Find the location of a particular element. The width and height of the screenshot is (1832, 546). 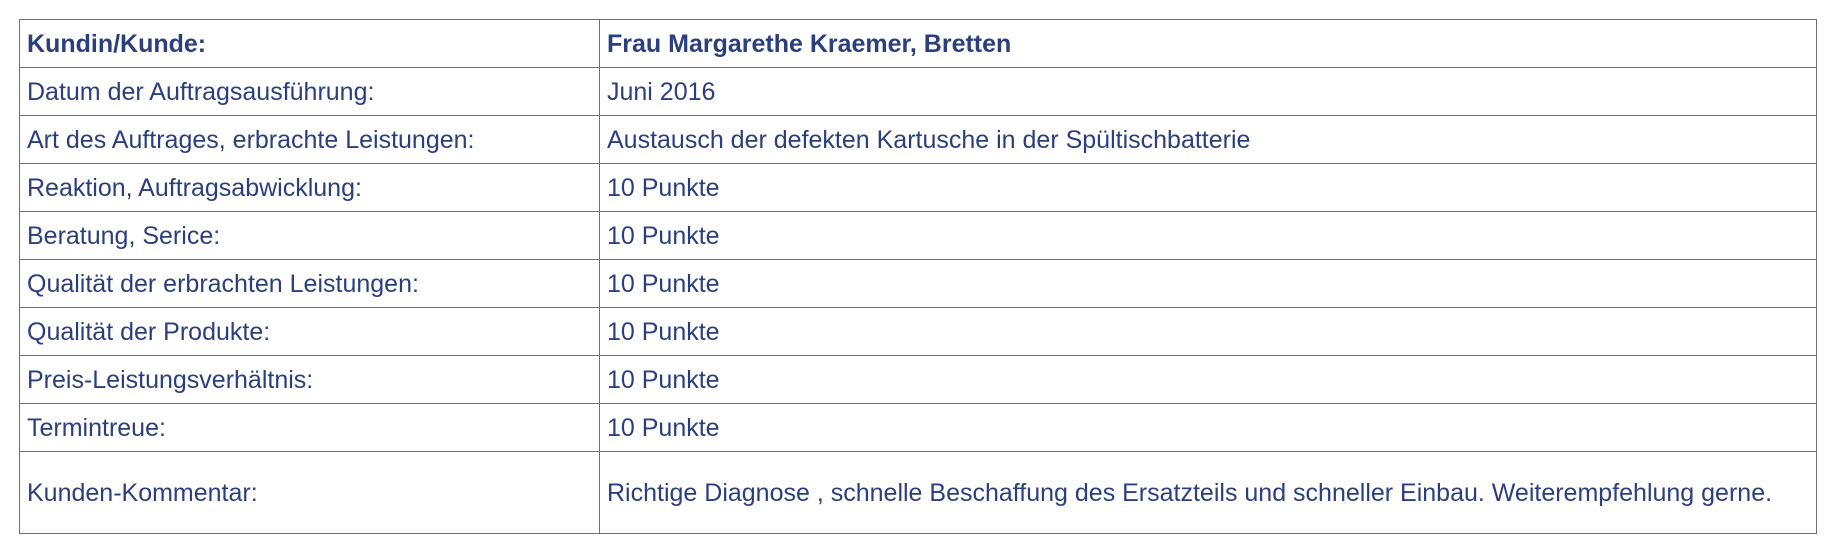

customer-label: Kundin/Kunde: is located at coordinates (309, 43).